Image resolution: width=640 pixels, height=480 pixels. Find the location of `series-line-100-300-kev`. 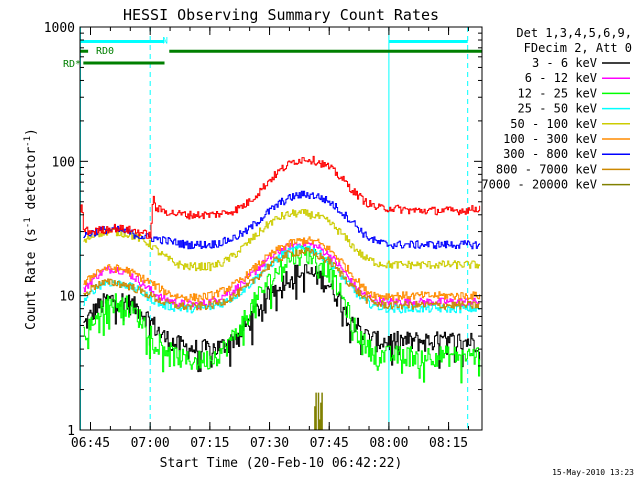

series-line-100-300-kev is located at coordinates (282, 269).